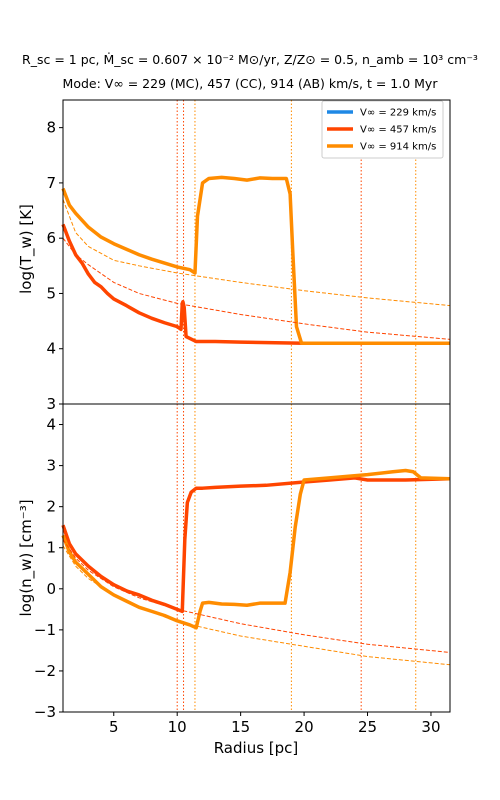  Describe the element at coordinates (304, 727) in the screenshot. I see `x-tick-label: 20` at that location.